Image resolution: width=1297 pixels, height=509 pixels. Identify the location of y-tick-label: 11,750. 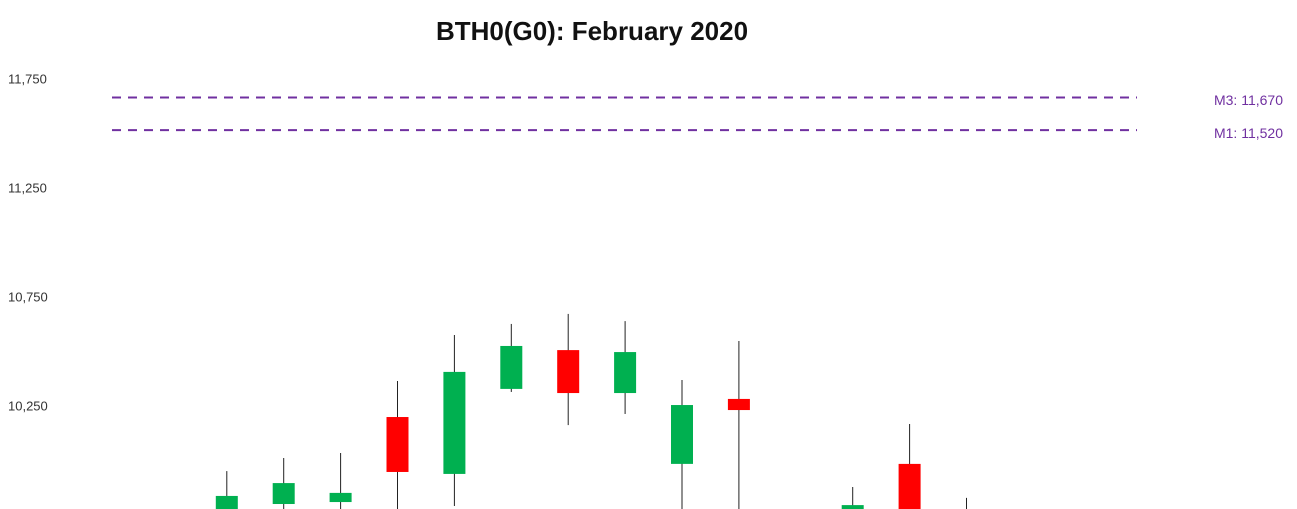
(27, 78).